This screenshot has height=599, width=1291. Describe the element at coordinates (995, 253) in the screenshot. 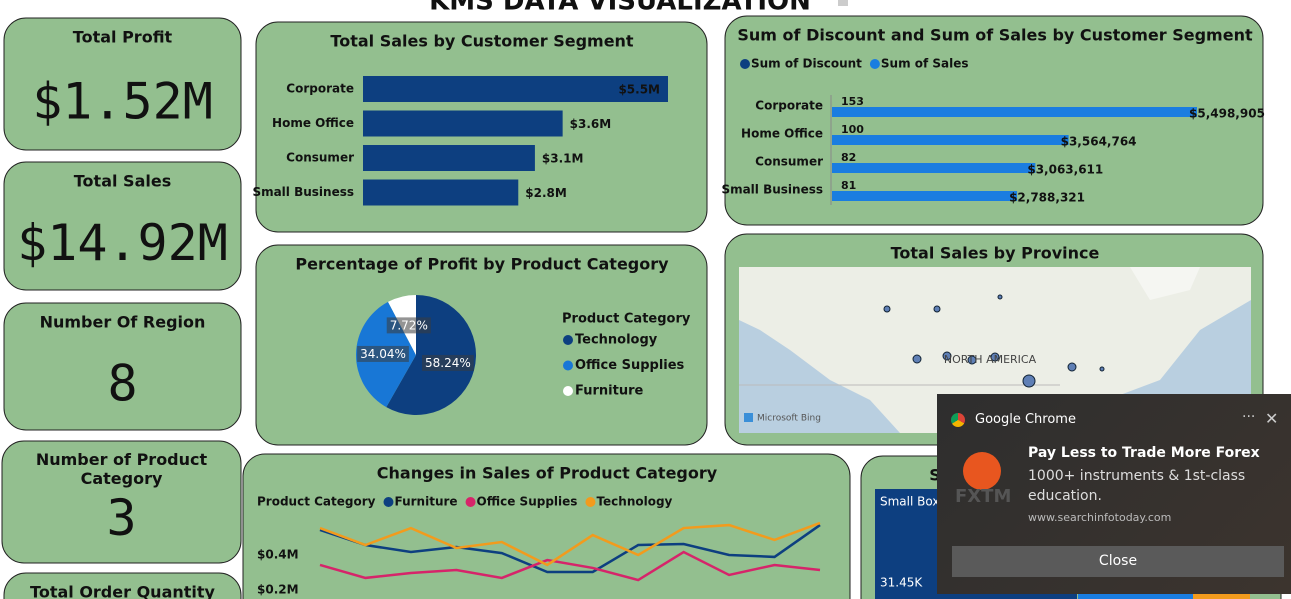

I see `chart-title: Total Sales by Province` at that location.